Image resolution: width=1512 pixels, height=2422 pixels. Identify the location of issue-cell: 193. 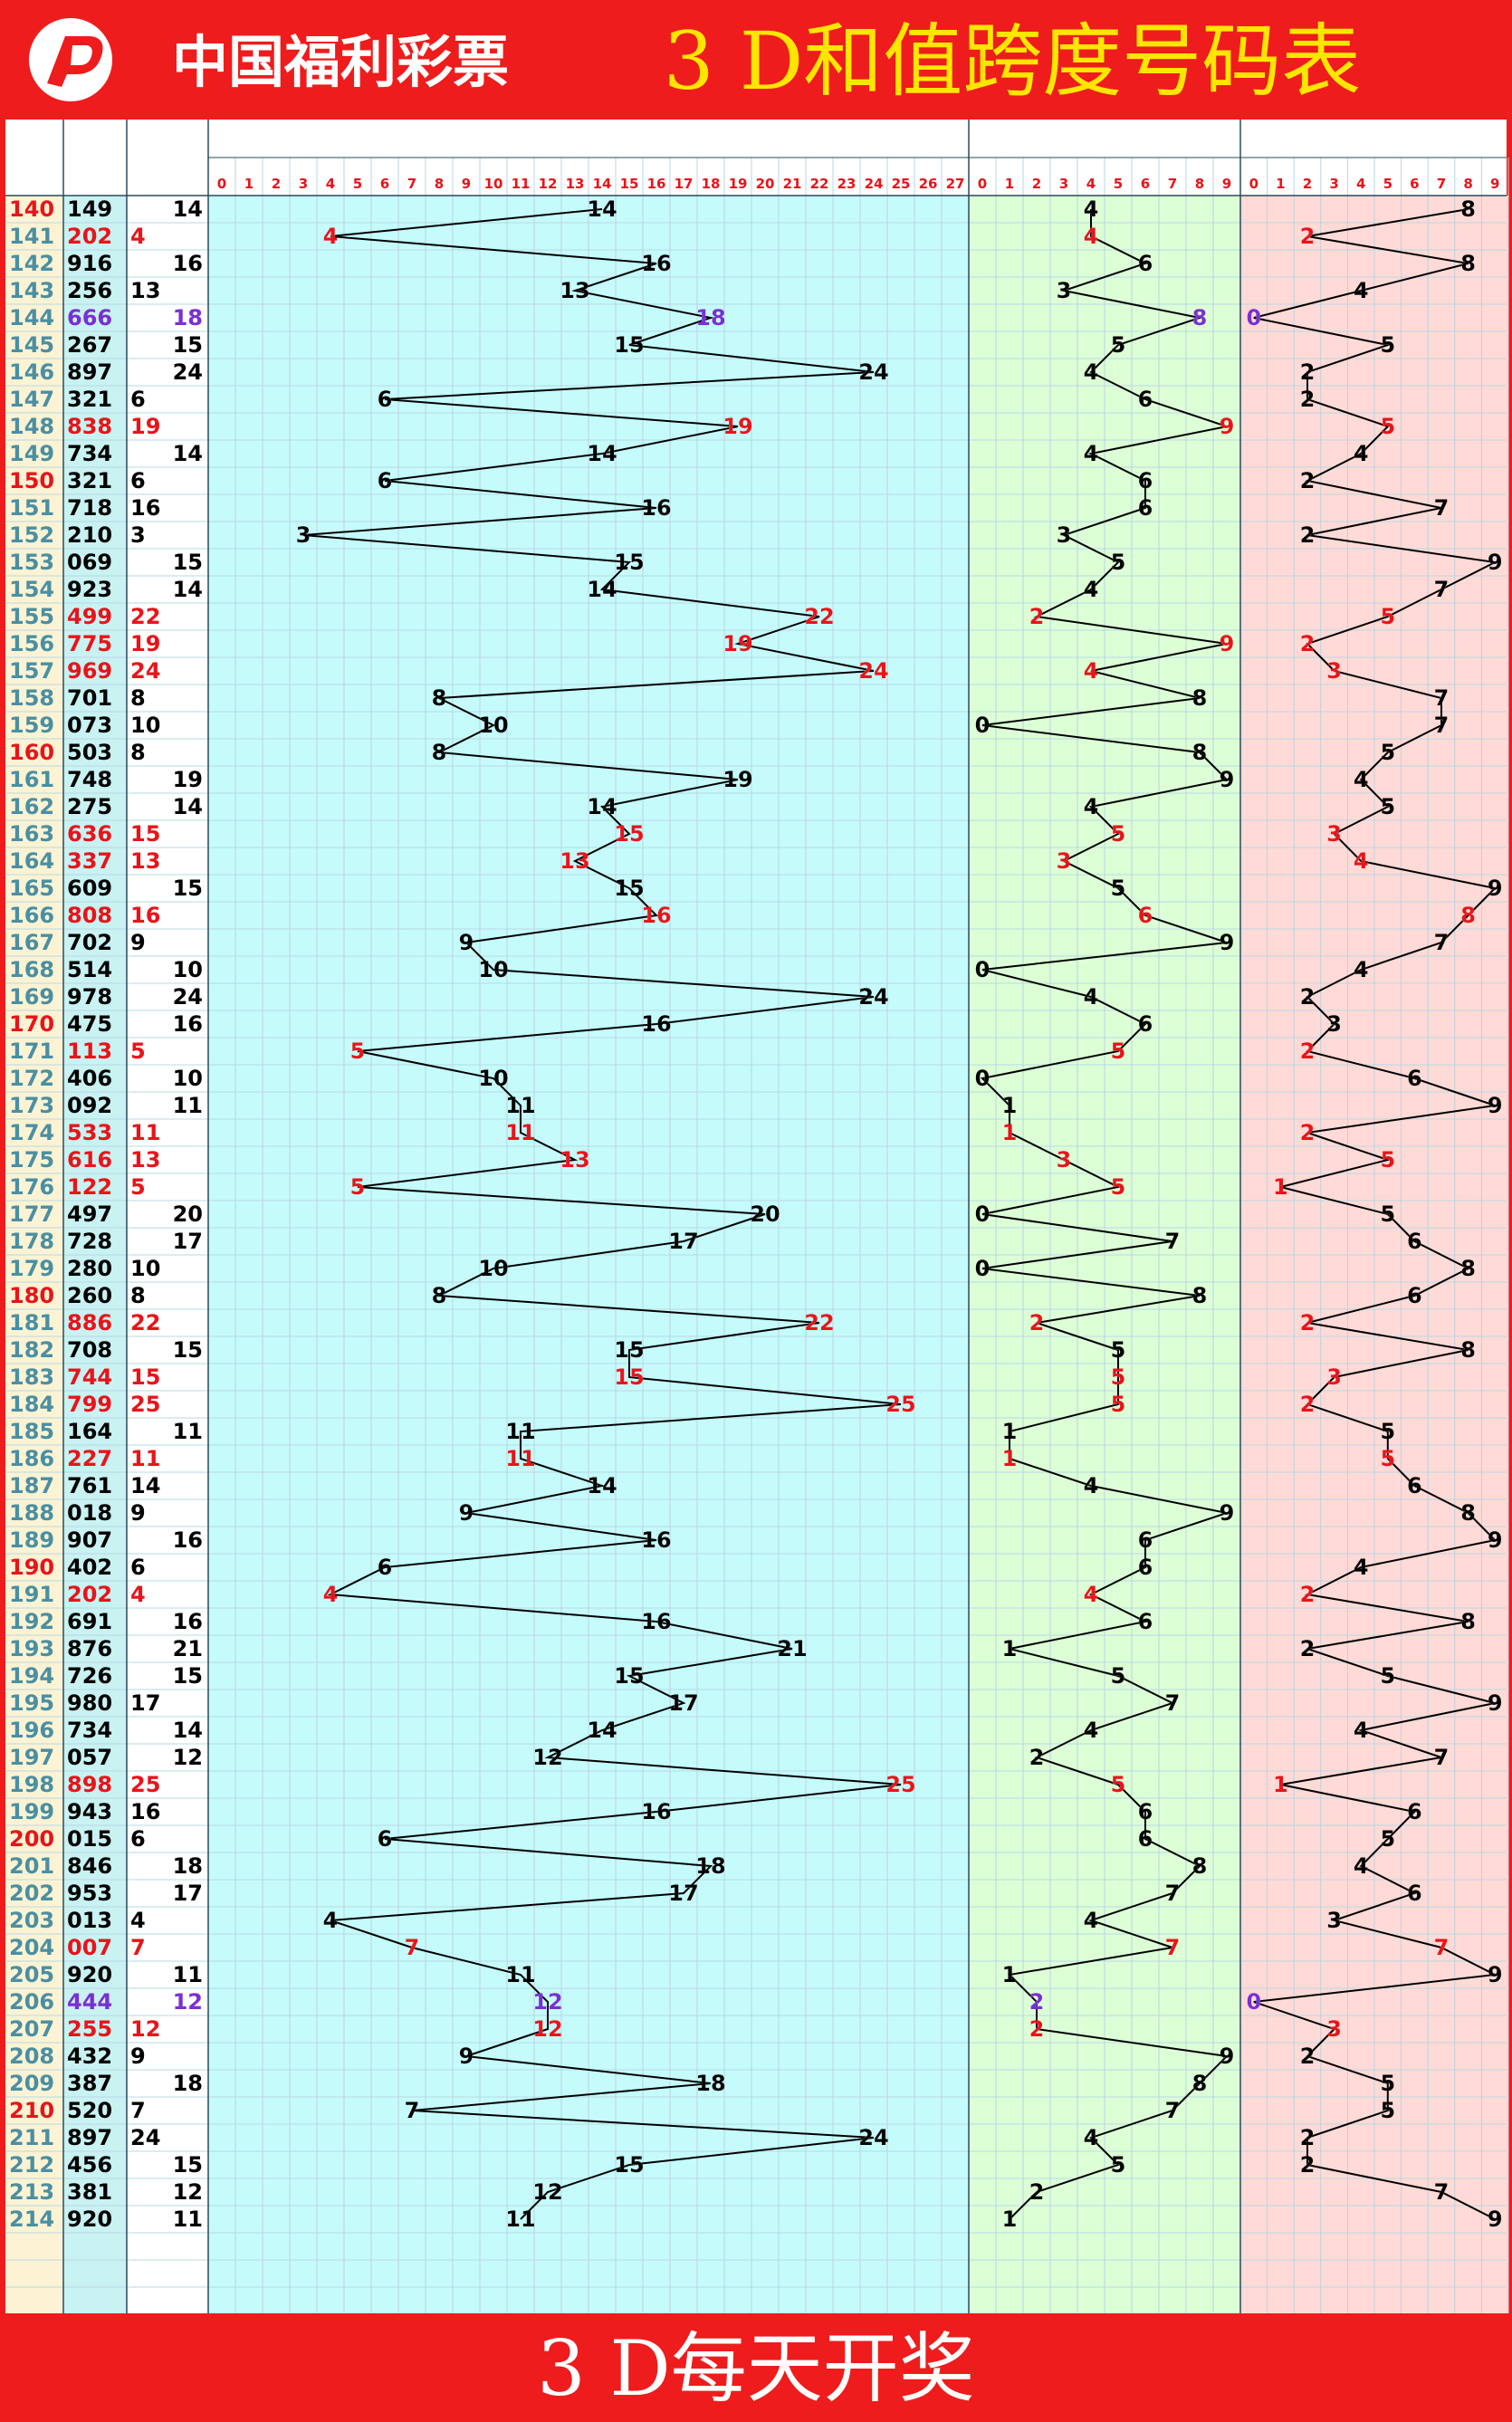
(31, 1648).